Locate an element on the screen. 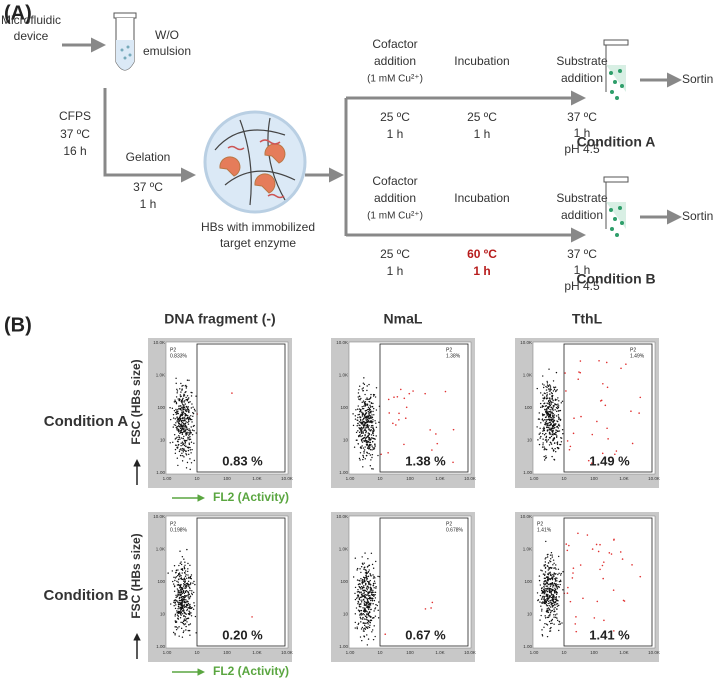 This screenshot has width=713, height=685. panel-label: (B) is located at coordinates (18, 325).